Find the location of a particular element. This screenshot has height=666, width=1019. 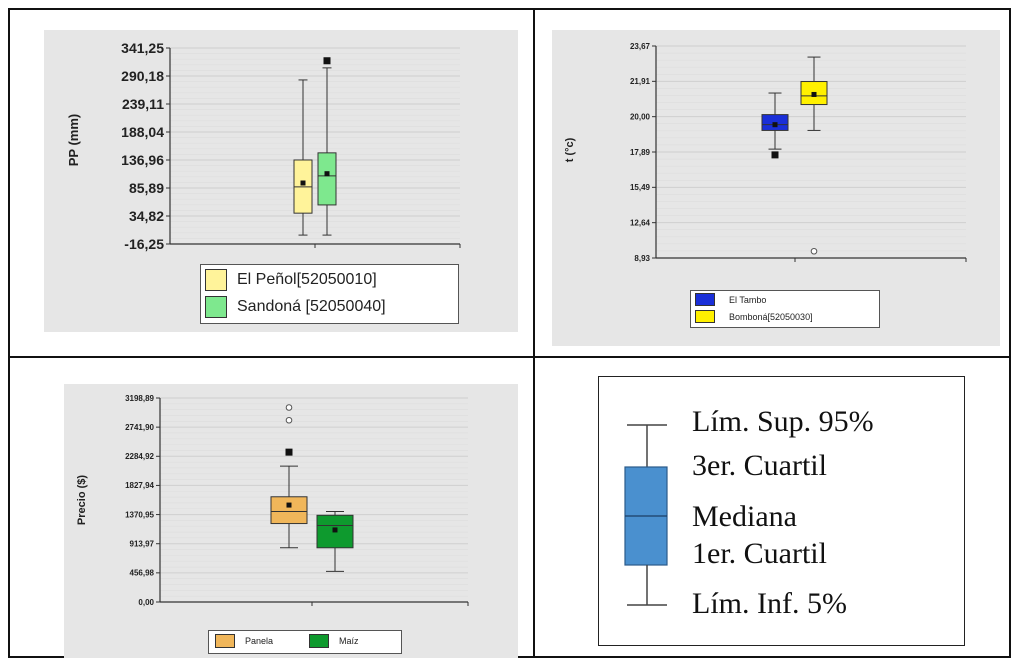

chart3-y-tick-label: 1827,94 is located at coordinates (139, 485).